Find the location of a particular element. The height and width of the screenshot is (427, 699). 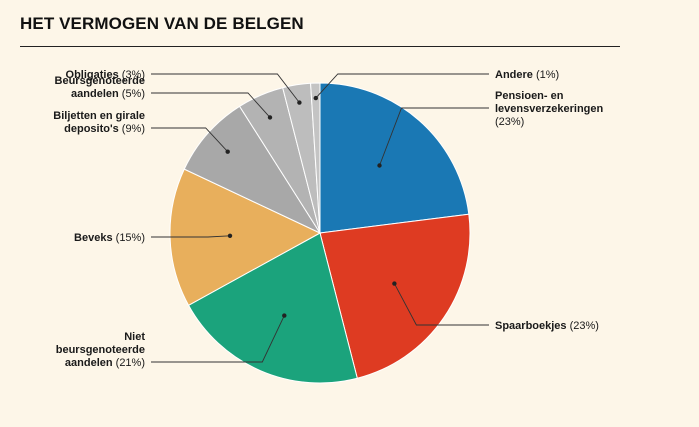

leader-line-obligaties is located at coordinates (225, 88).